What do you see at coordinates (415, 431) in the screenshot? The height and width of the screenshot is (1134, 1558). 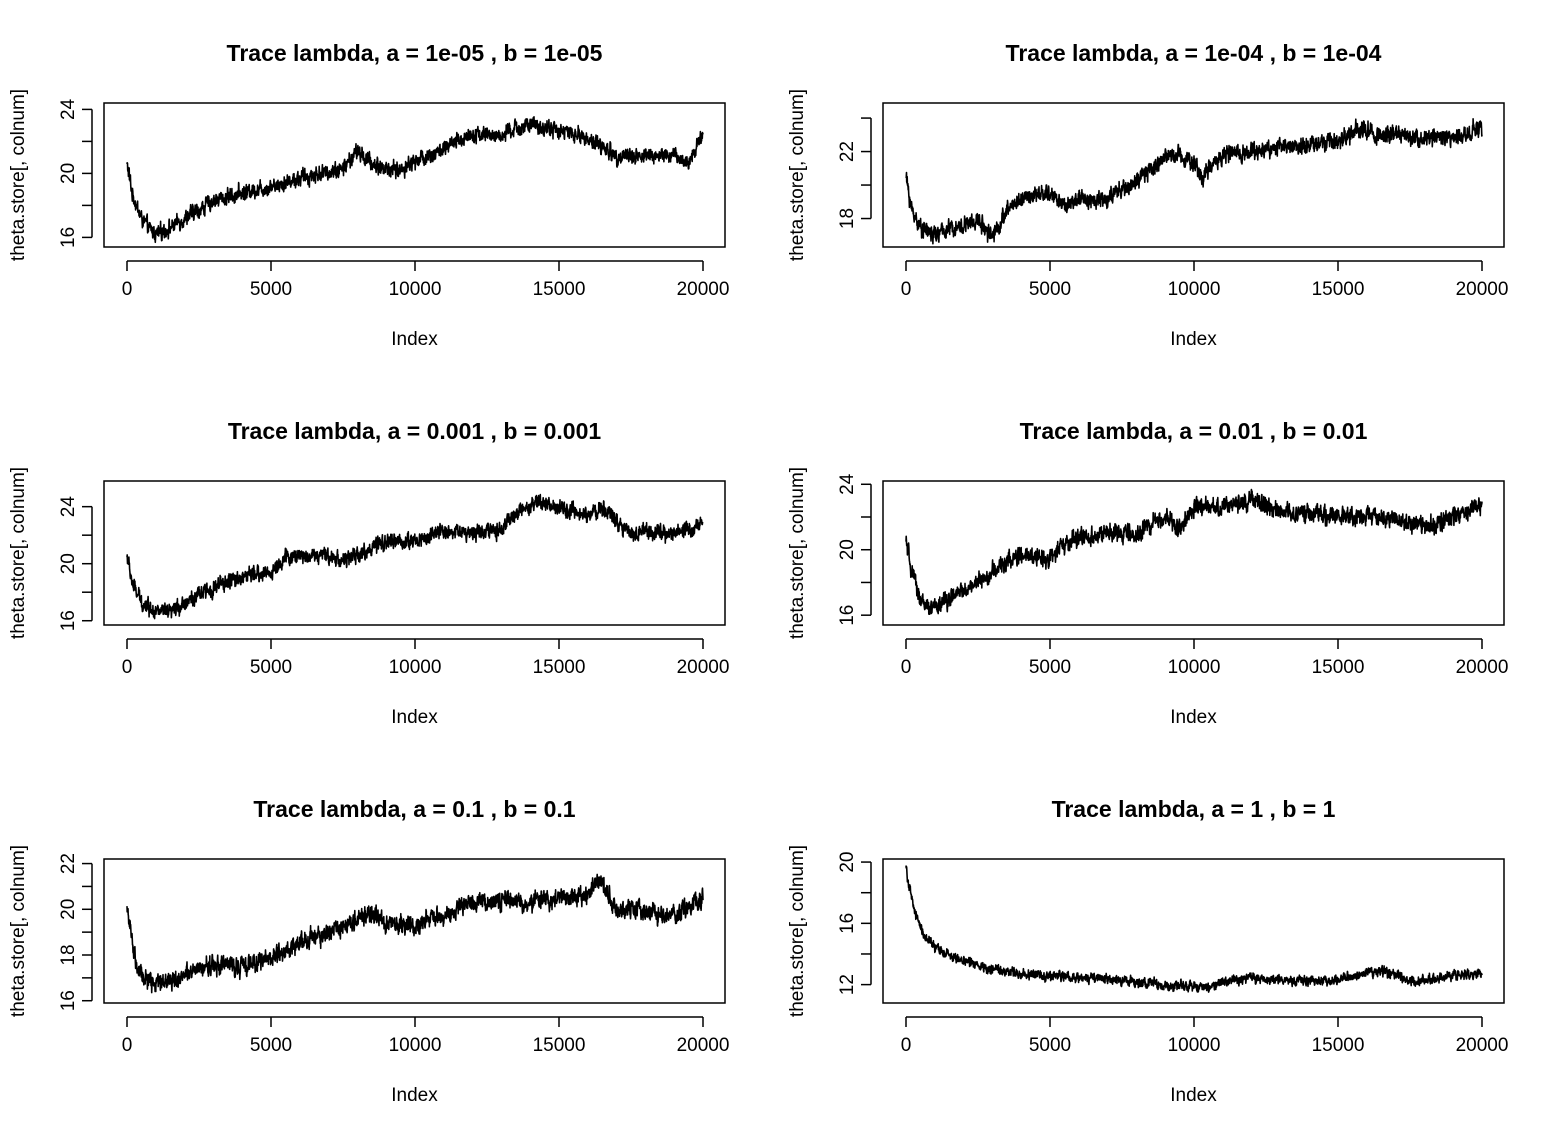 I see `chart-title: Trace lambda, a = 0.001 , b = 0.001` at bounding box center [415, 431].